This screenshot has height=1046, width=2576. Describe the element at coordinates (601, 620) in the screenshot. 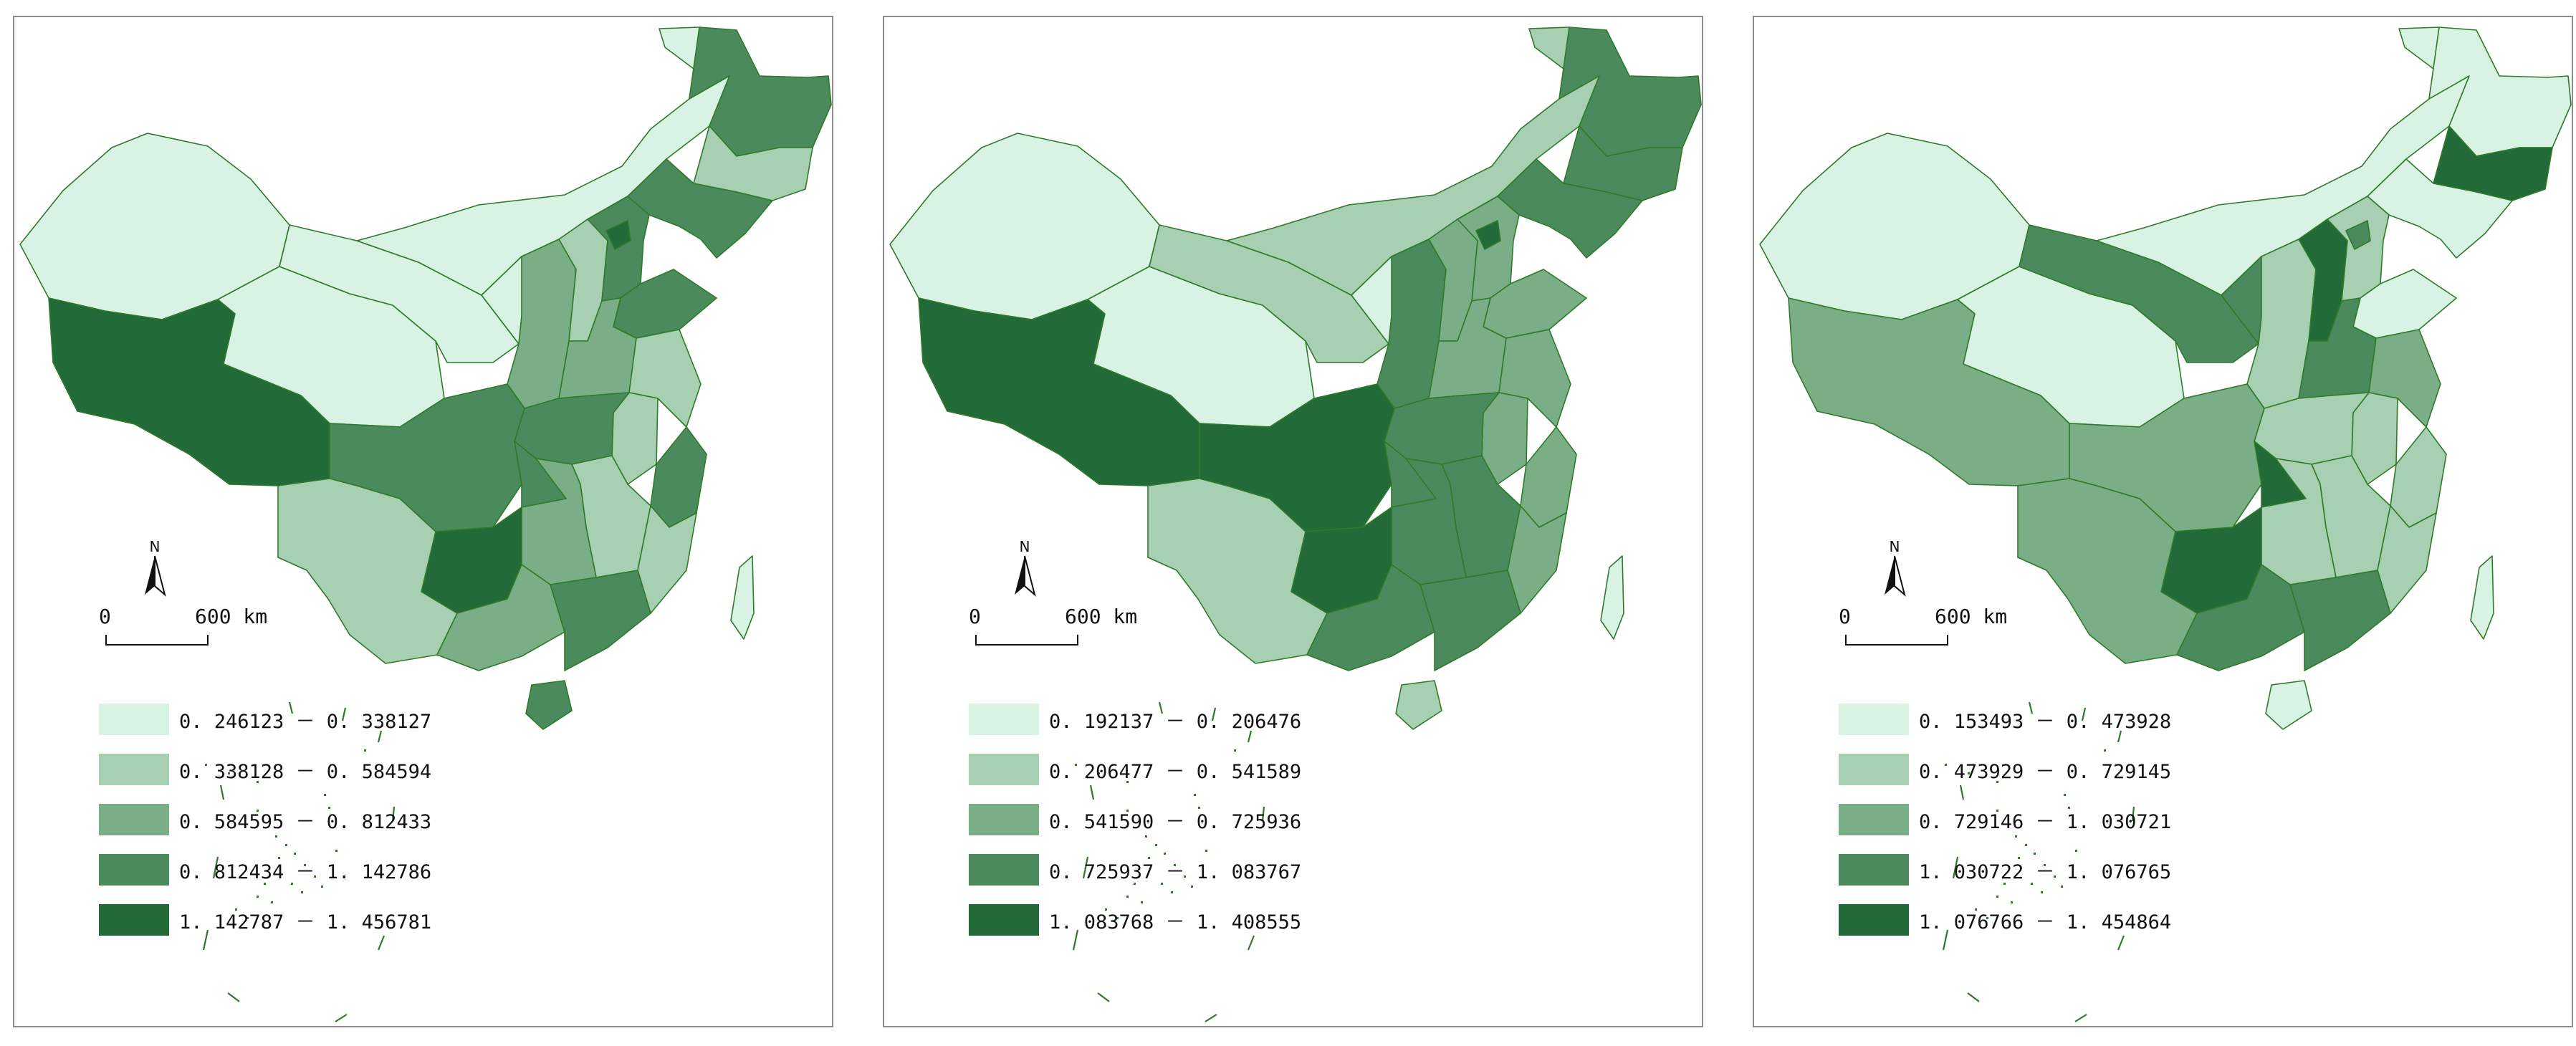

I see `province-guangdong` at that location.